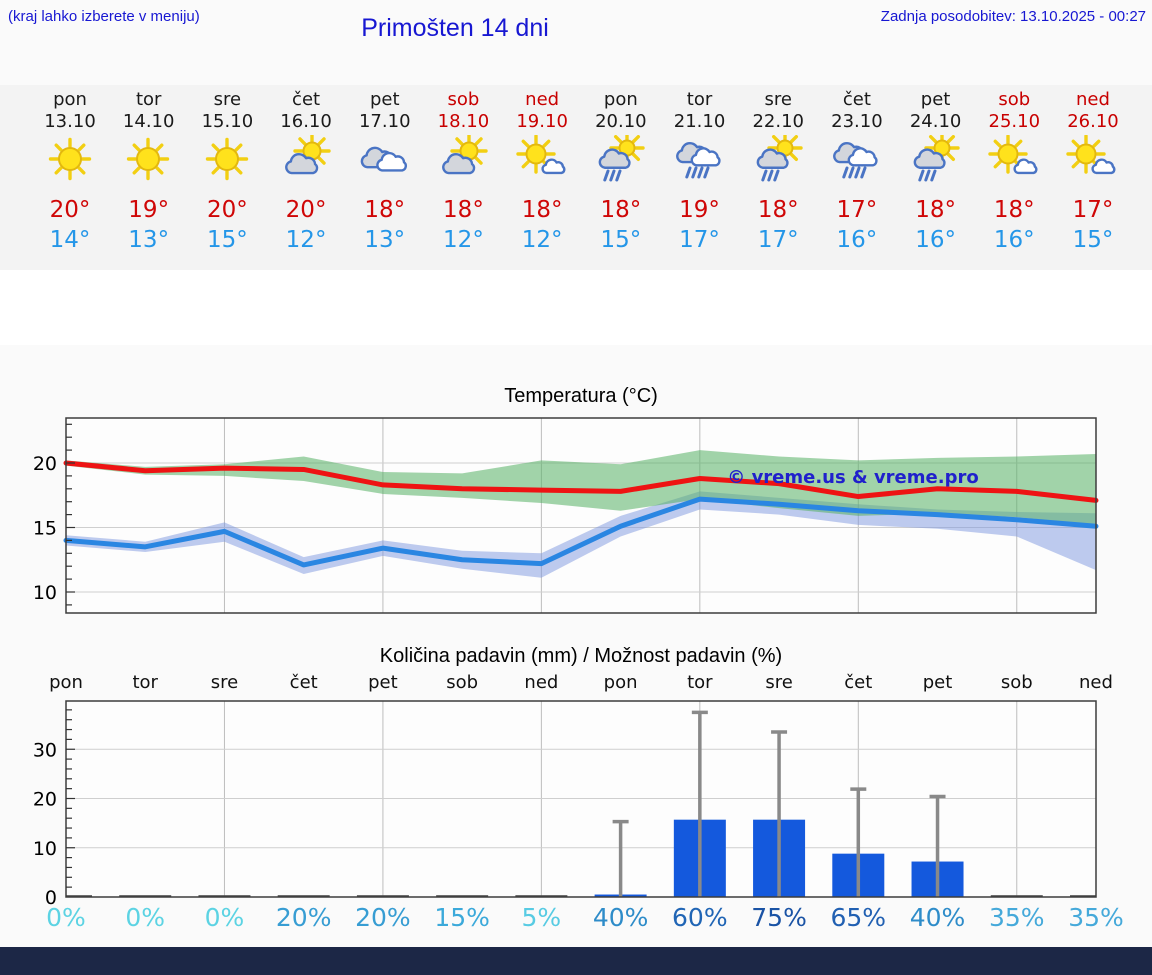  Describe the element at coordinates (852, 477) in the screenshot. I see `vreme-watermark-link: © vreme.us & vreme.pro` at that location.